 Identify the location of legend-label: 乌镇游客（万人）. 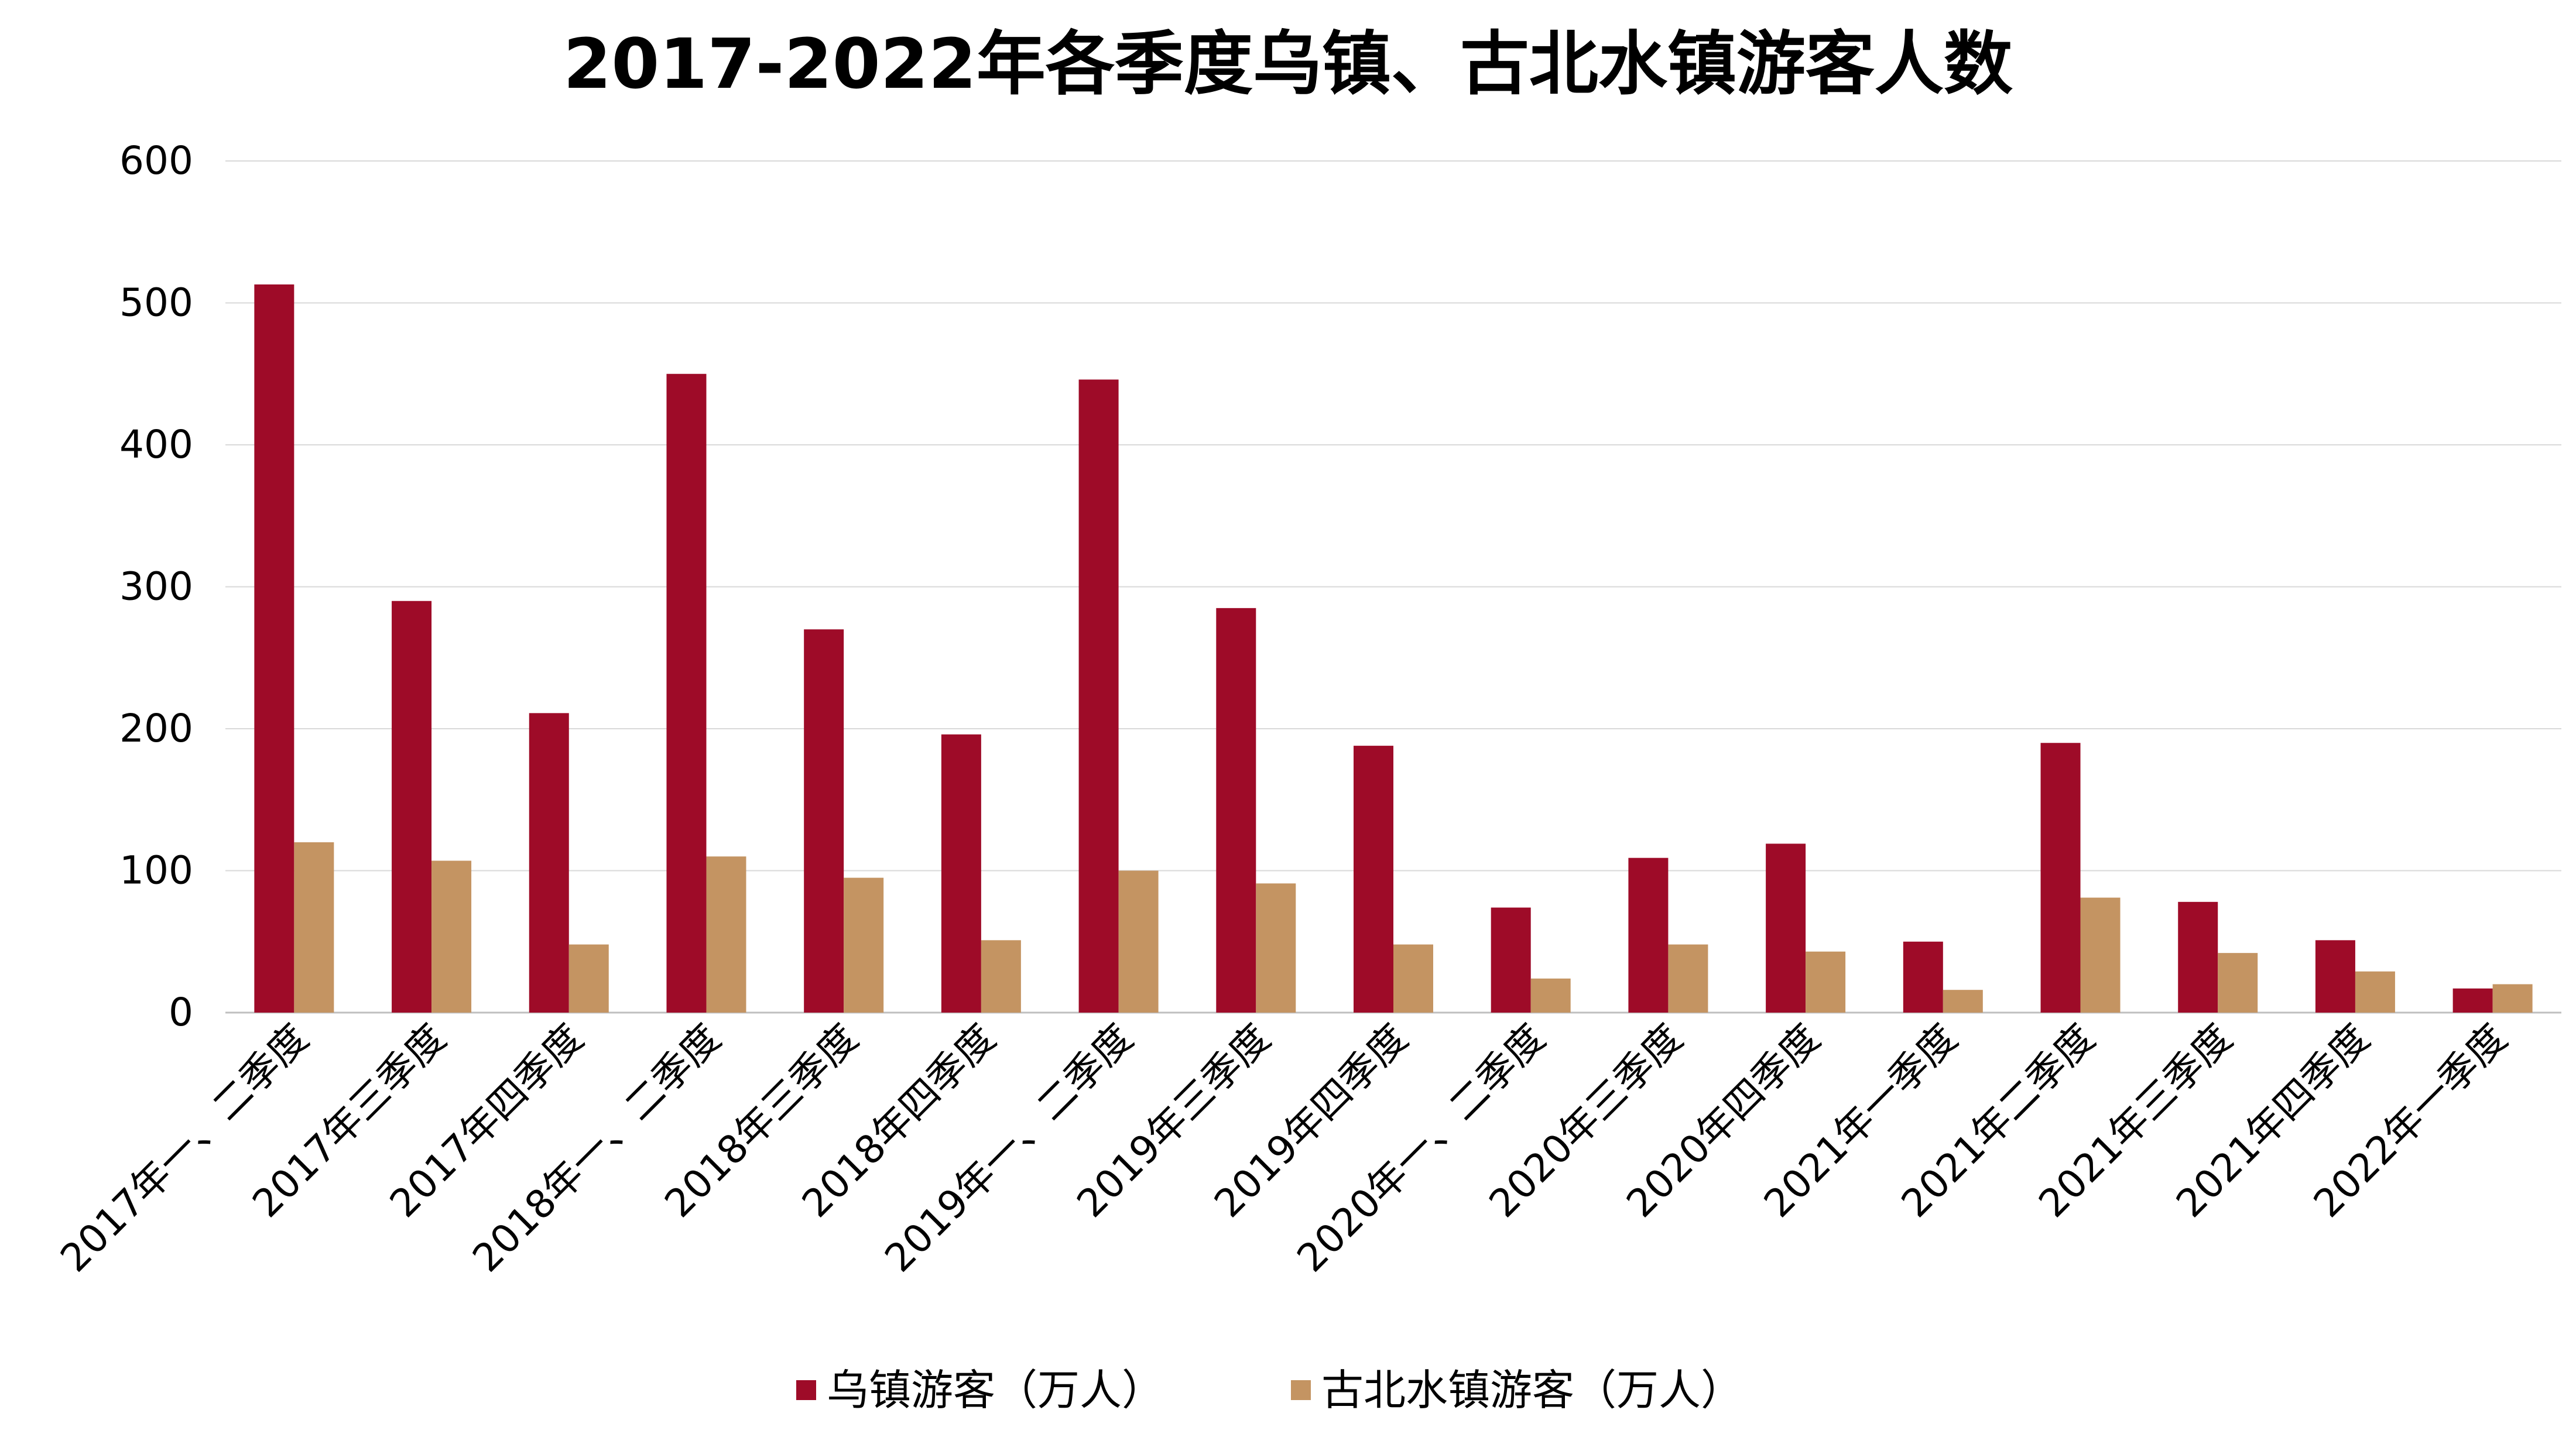
(995, 1391).